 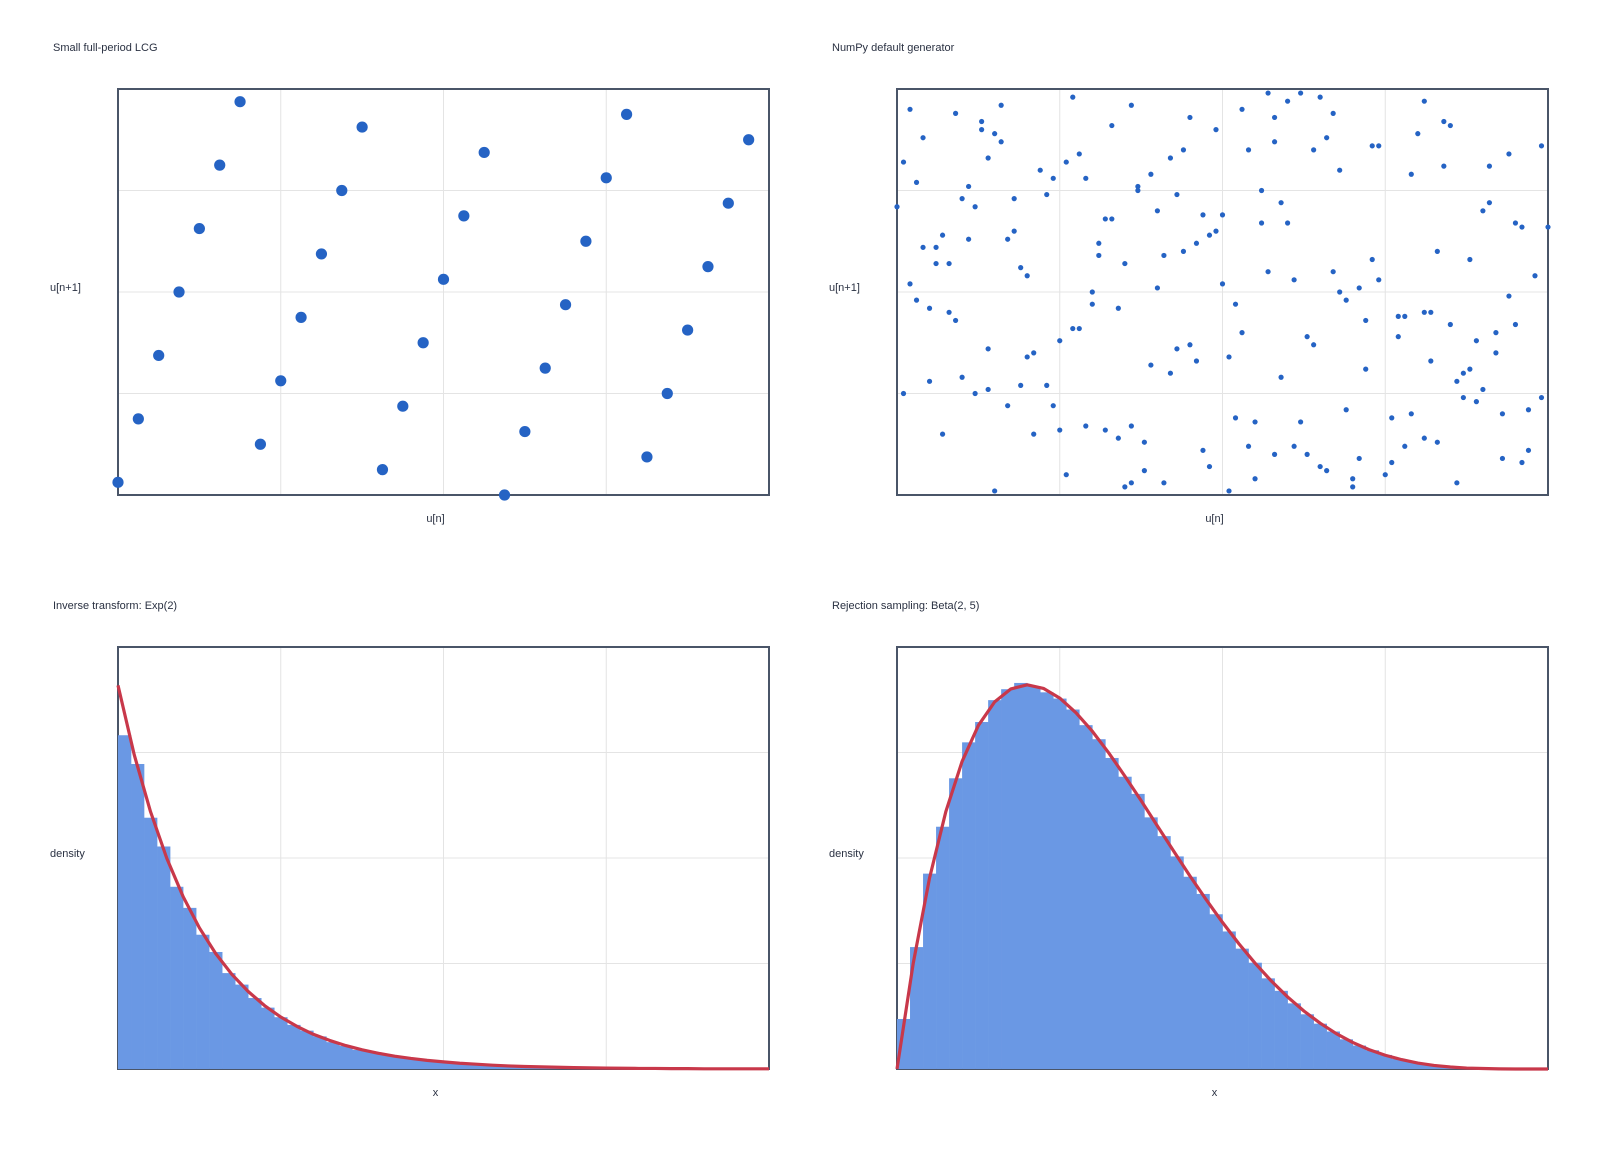 What do you see at coordinates (893, 48) in the screenshot?
I see `panel-title: NumPy default generator` at bounding box center [893, 48].